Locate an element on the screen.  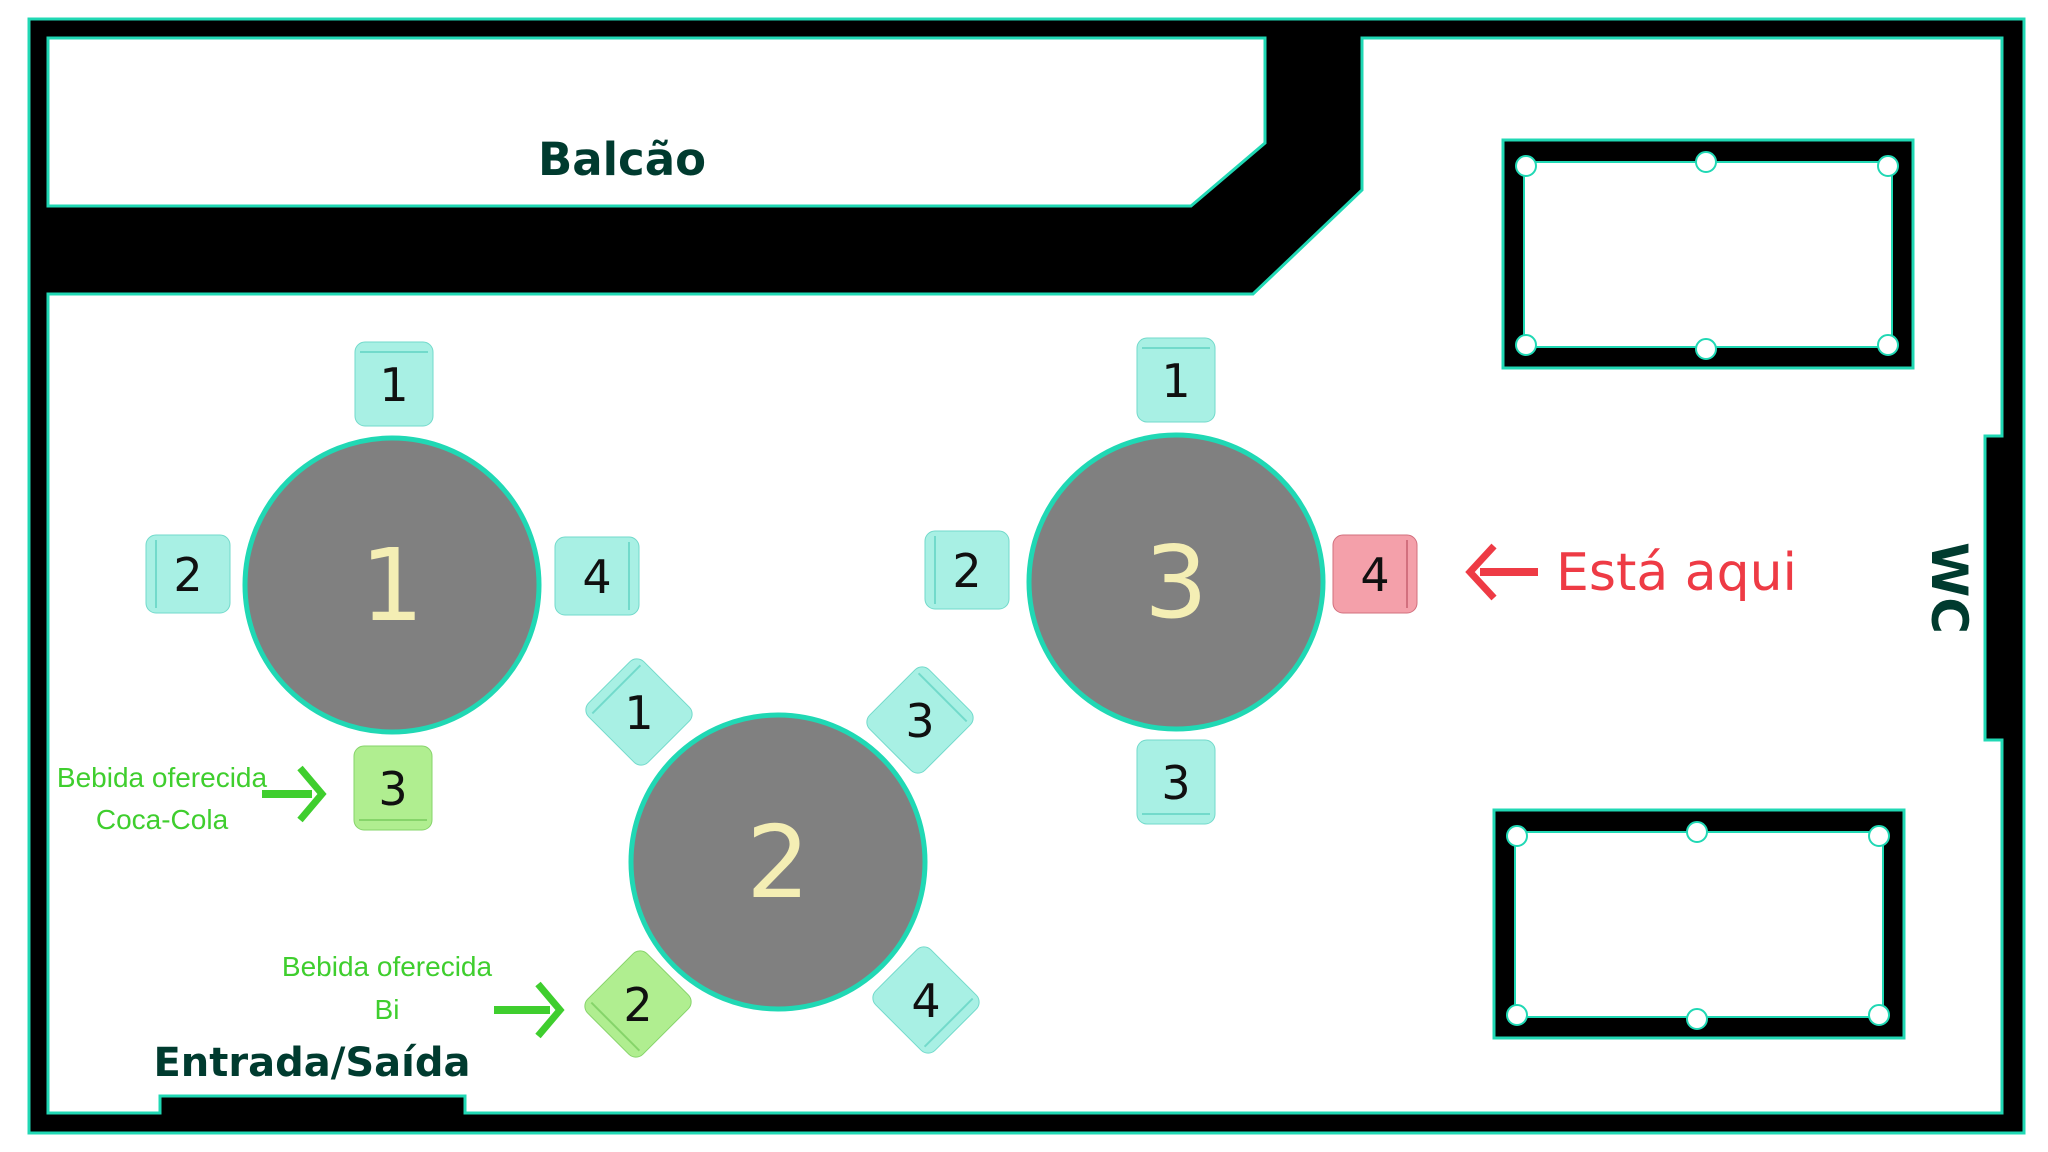
seat-t2-4: 4 is located at coordinates (926, 1000).